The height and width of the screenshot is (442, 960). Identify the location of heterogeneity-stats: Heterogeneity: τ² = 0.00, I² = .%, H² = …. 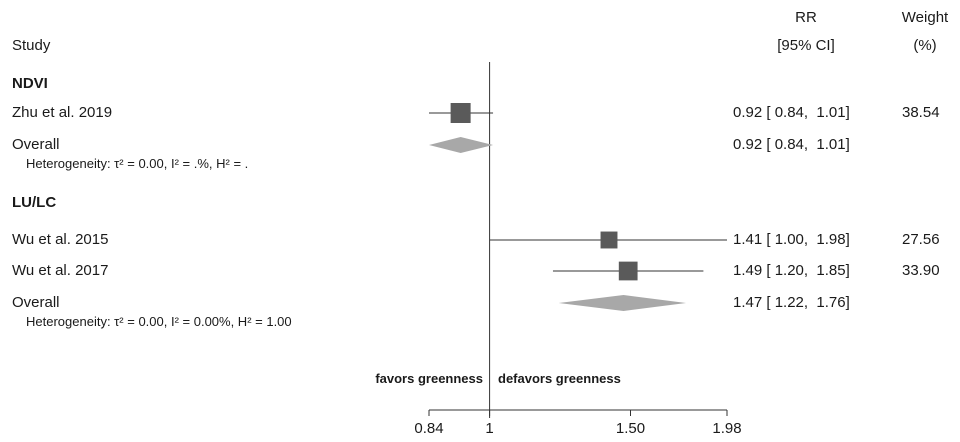
(137, 163).